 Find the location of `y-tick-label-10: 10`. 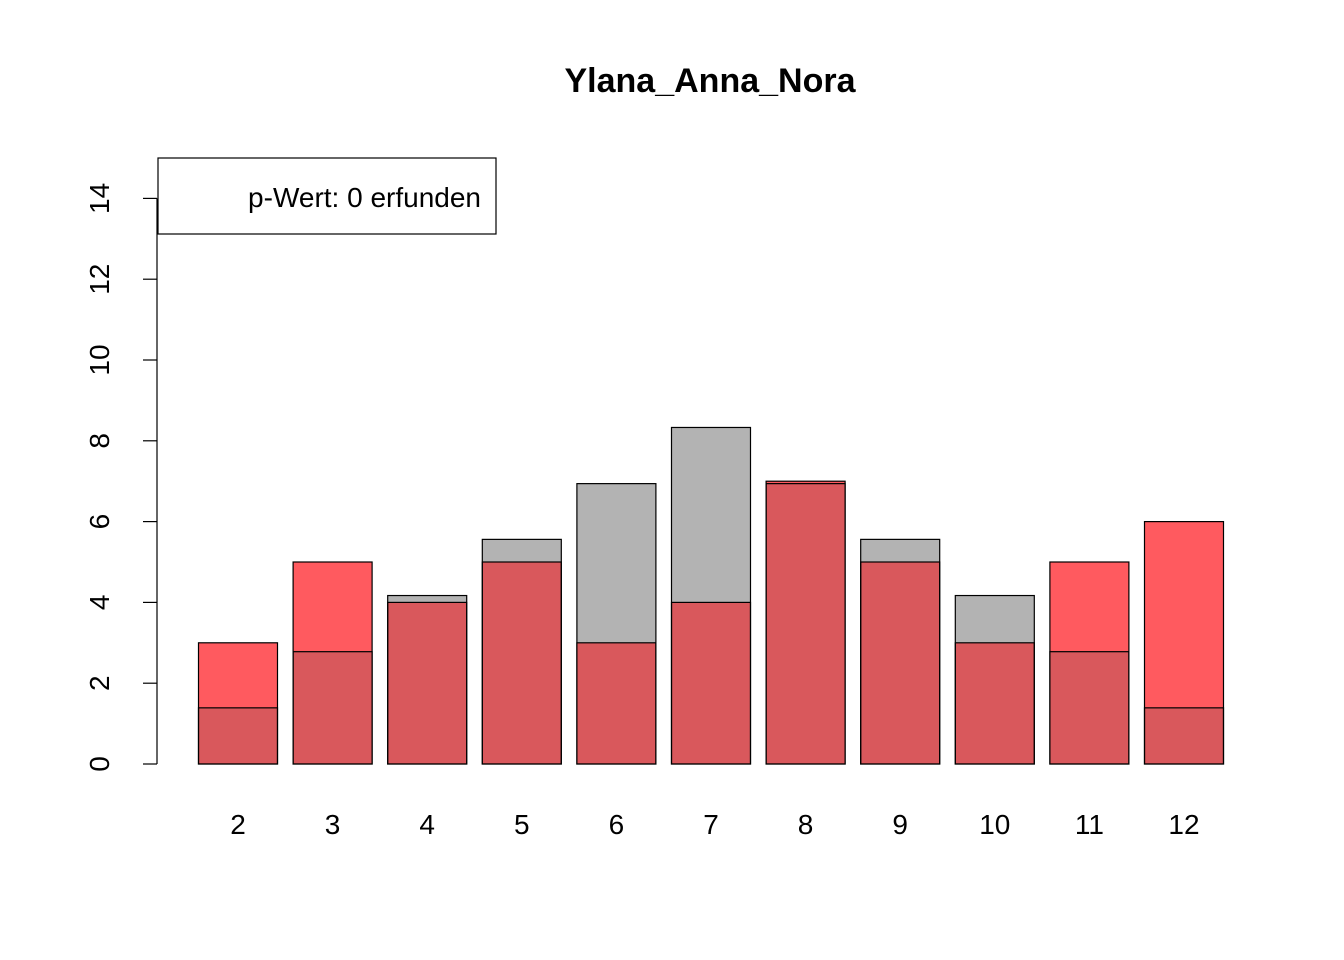

y-tick-label-10: 10 is located at coordinates (99, 359).